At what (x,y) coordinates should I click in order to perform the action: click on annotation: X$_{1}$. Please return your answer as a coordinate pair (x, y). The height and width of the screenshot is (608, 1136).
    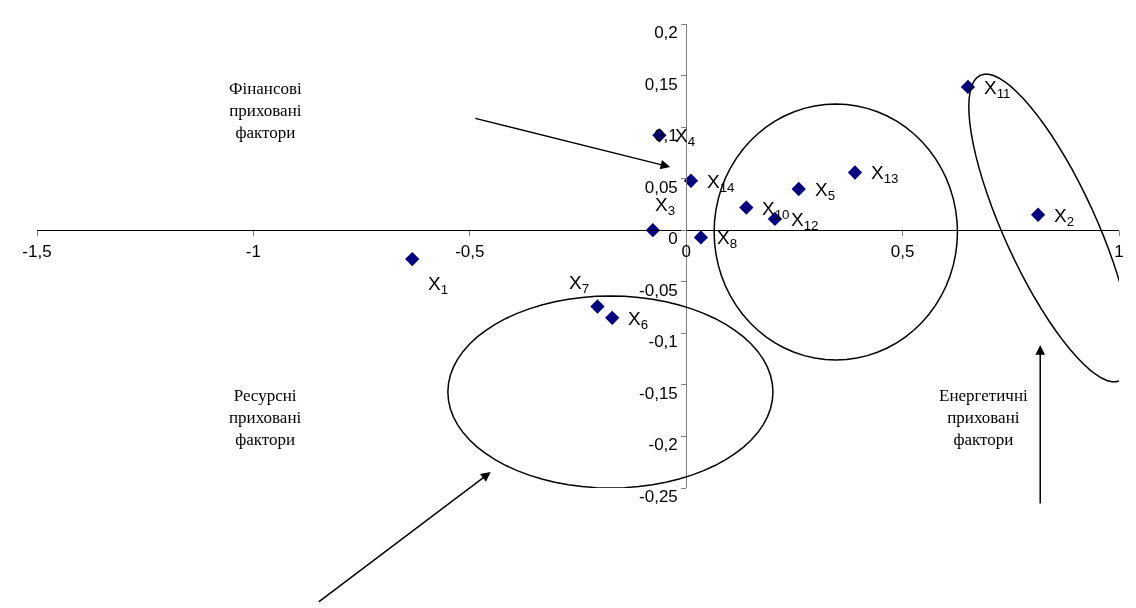
    Looking at the image, I should click on (438, 285).